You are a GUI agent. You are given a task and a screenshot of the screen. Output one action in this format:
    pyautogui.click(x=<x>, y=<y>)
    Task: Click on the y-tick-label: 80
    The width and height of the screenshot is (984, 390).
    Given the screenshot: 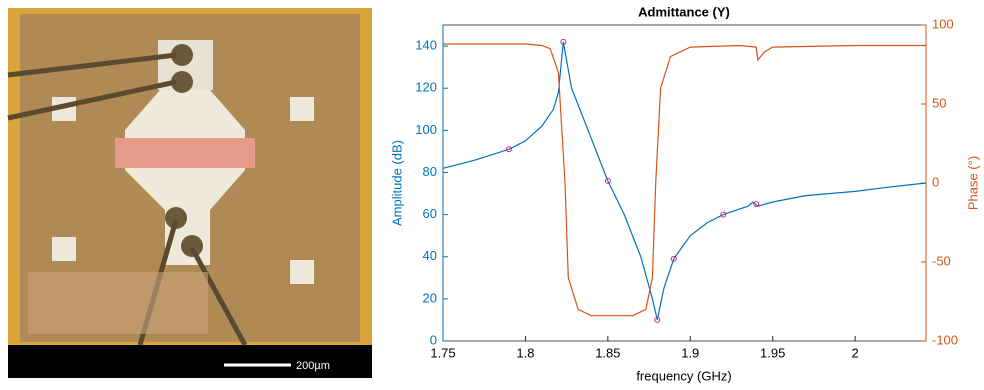 What is the action you would take?
    pyautogui.click(x=430, y=171)
    